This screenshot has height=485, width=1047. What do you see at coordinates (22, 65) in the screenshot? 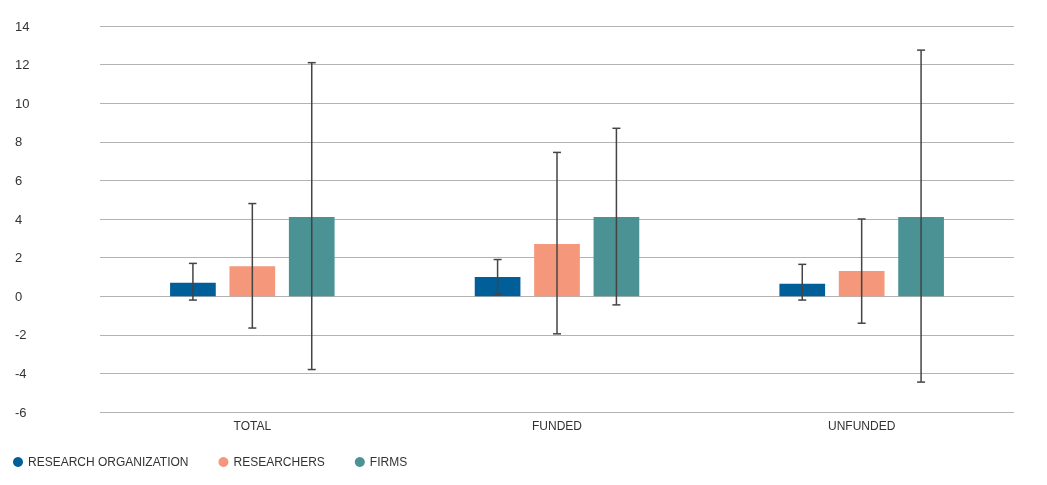
I see `y-tick-label: 12` at bounding box center [22, 65].